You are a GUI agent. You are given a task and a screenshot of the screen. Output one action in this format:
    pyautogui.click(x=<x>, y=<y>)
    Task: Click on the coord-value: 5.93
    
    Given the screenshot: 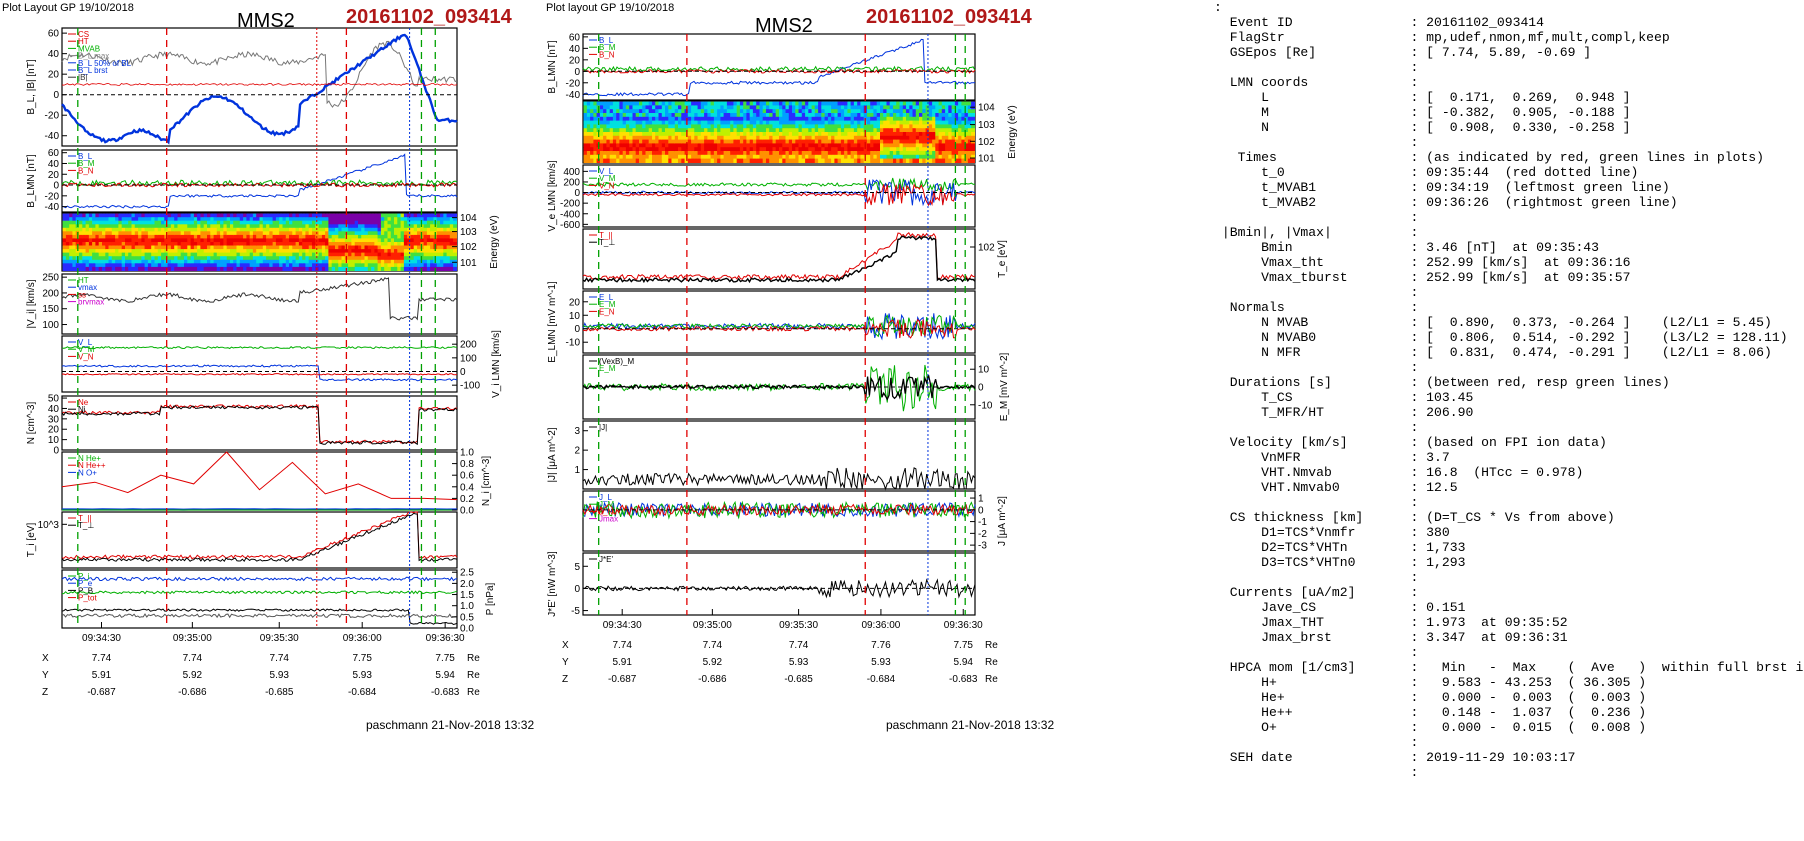 What is the action you would take?
    pyautogui.click(x=799, y=662)
    